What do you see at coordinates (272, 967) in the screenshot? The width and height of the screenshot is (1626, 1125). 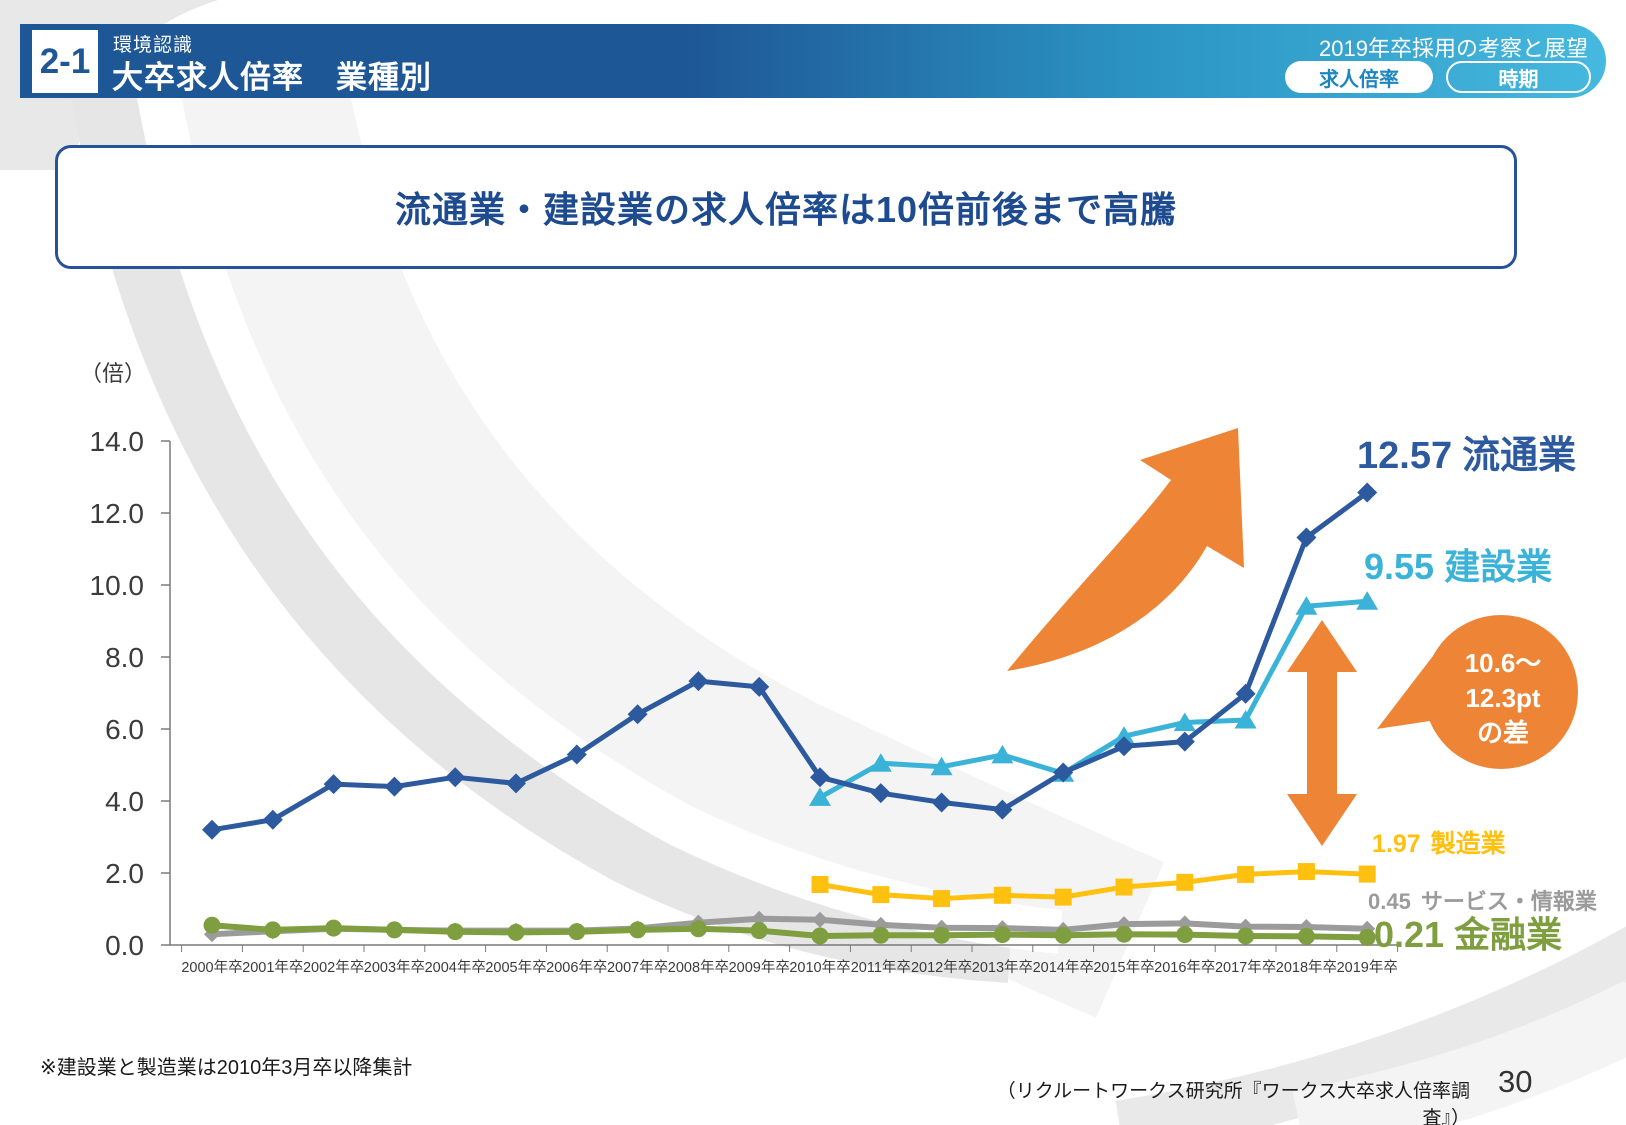 I see `x-tick-label: 2001年卒` at bounding box center [272, 967].